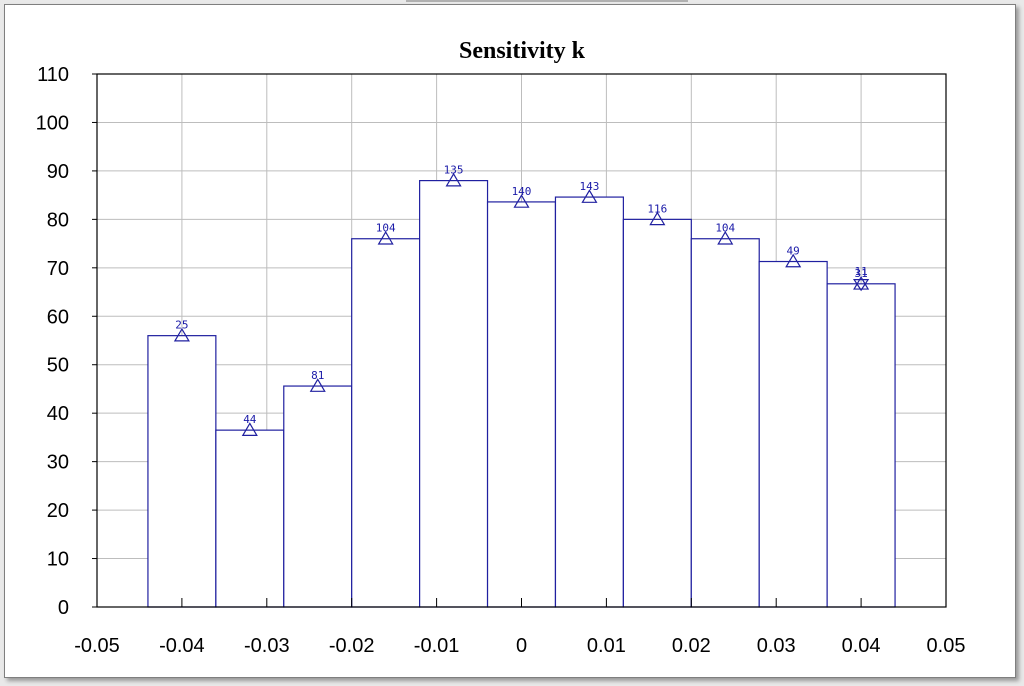 The image size is (1024, 686). Describe the element at coordinates (521, 646) in the screenshot. I see `x-tick-label: 0` at that location.